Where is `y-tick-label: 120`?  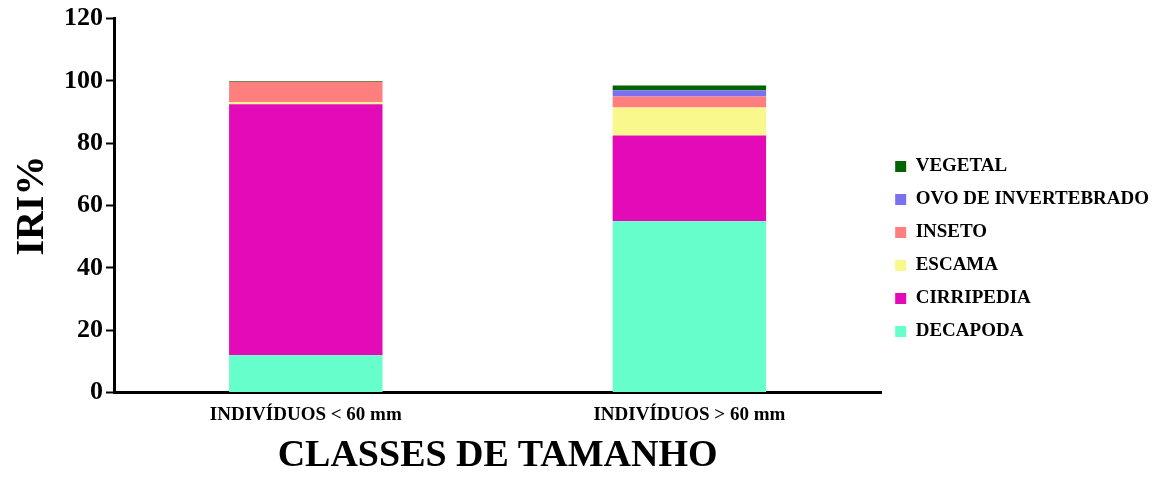 y-tick-label: 120 is located at coordinates (83, 17).